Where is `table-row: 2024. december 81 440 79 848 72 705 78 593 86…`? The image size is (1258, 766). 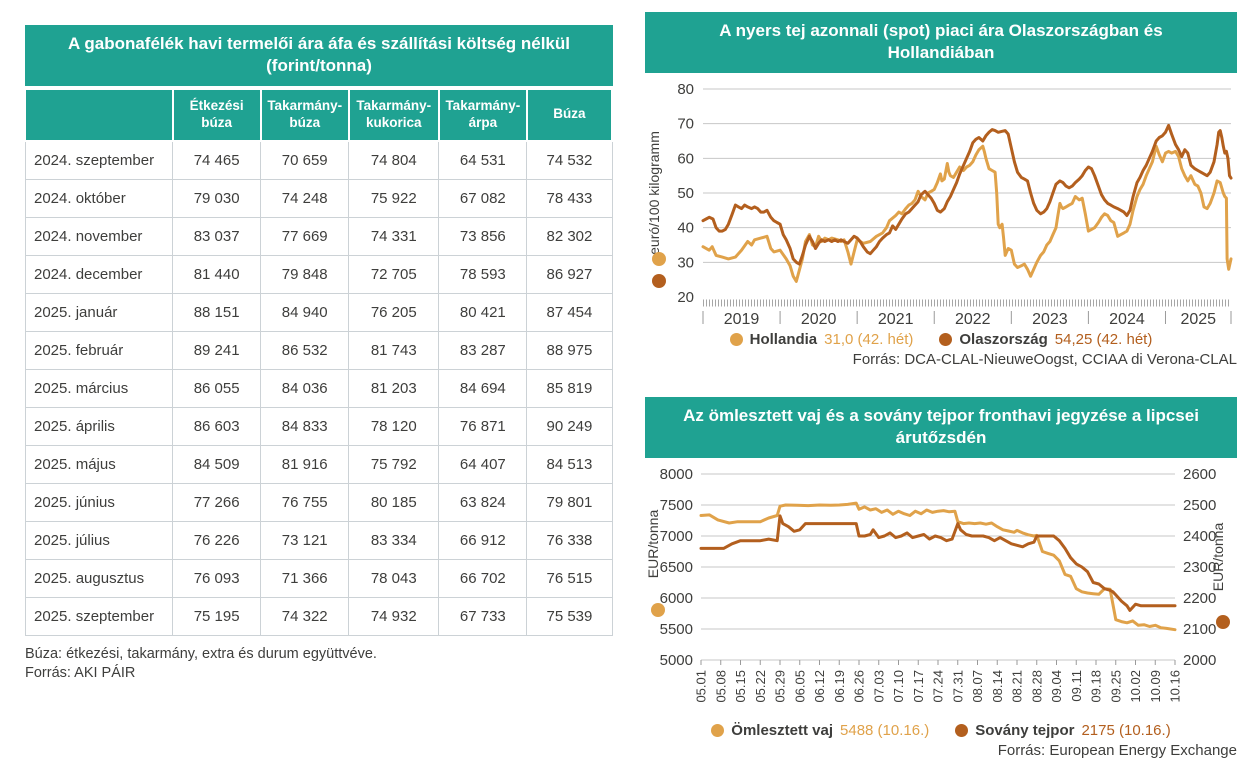
table-row: 2024. december 81 440 79 848 72 705 78 593 86… is located at coordinates (318, 274).